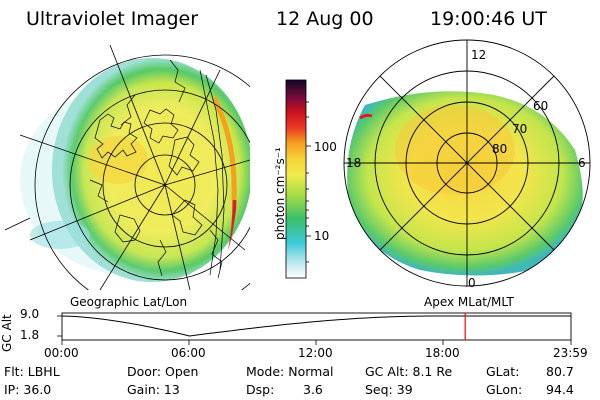 The width and height of the screenshot is (600, 400). I want to click on observation-time: 19:00:46 UT, so click(488, 19).